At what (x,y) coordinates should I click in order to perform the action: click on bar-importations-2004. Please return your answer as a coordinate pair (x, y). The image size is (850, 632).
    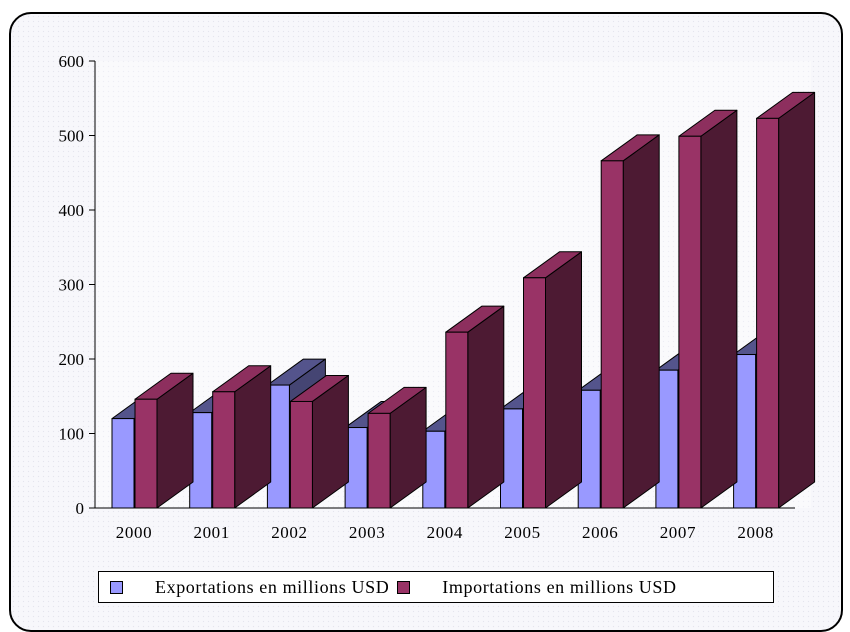
    Looking at the image, I should click on (475, 407).